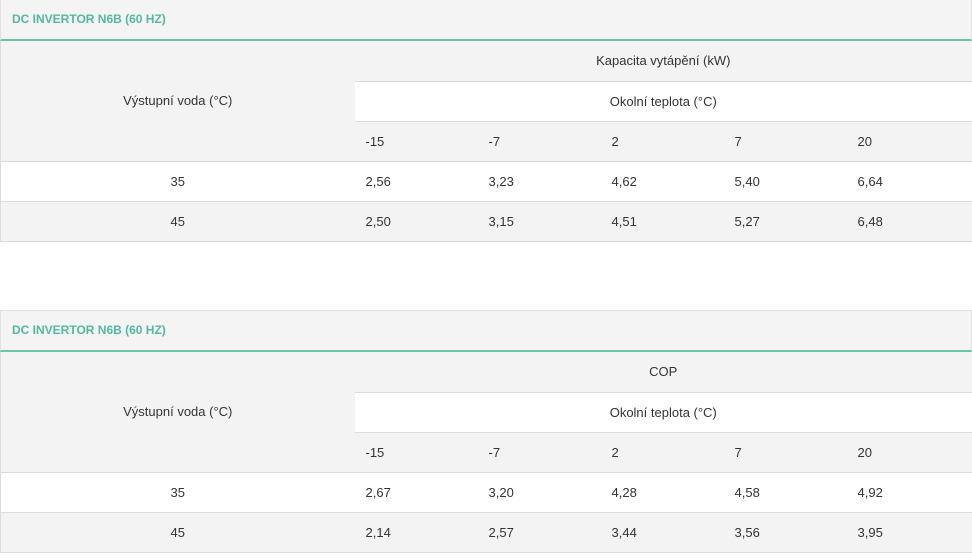 The height and width of the screenshot is (560, 972). I want to click on table-cell: 6,64, so click(909, 181).